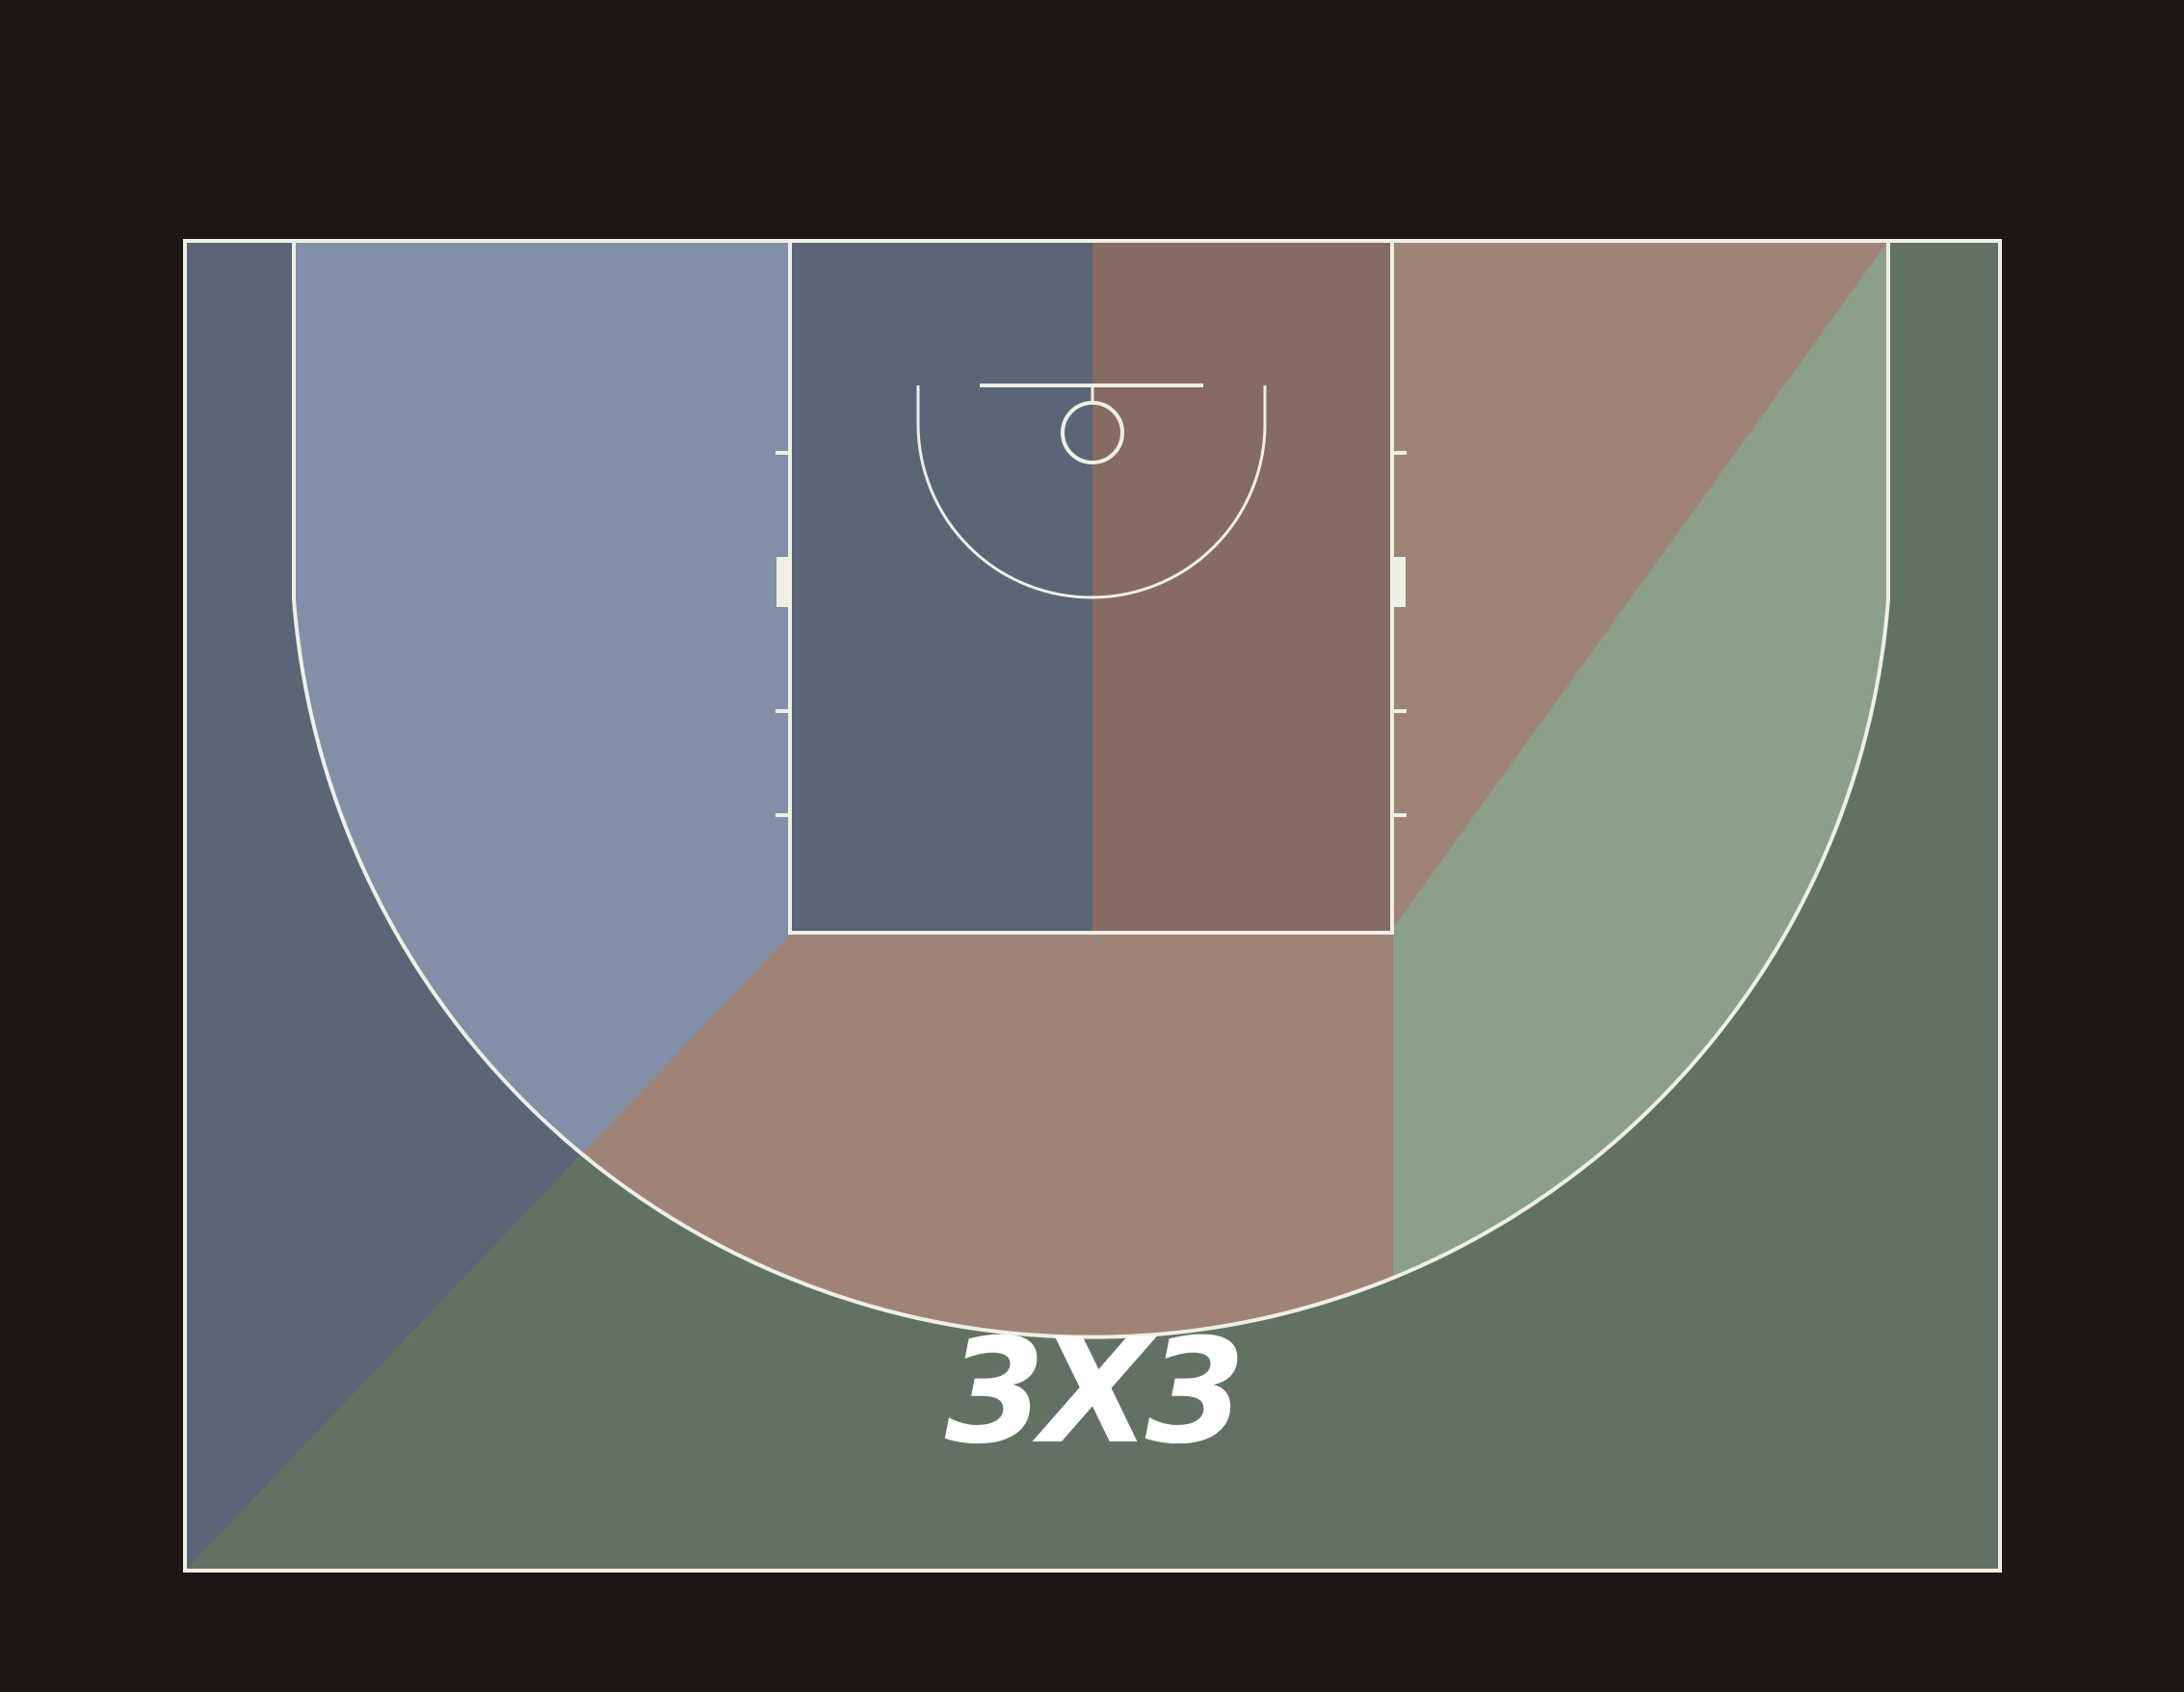 This screenshot has width=2184, height=1692. Describe the element at coordinates (783, 582) in the screenshot. I see `lane-block-left` at that location.